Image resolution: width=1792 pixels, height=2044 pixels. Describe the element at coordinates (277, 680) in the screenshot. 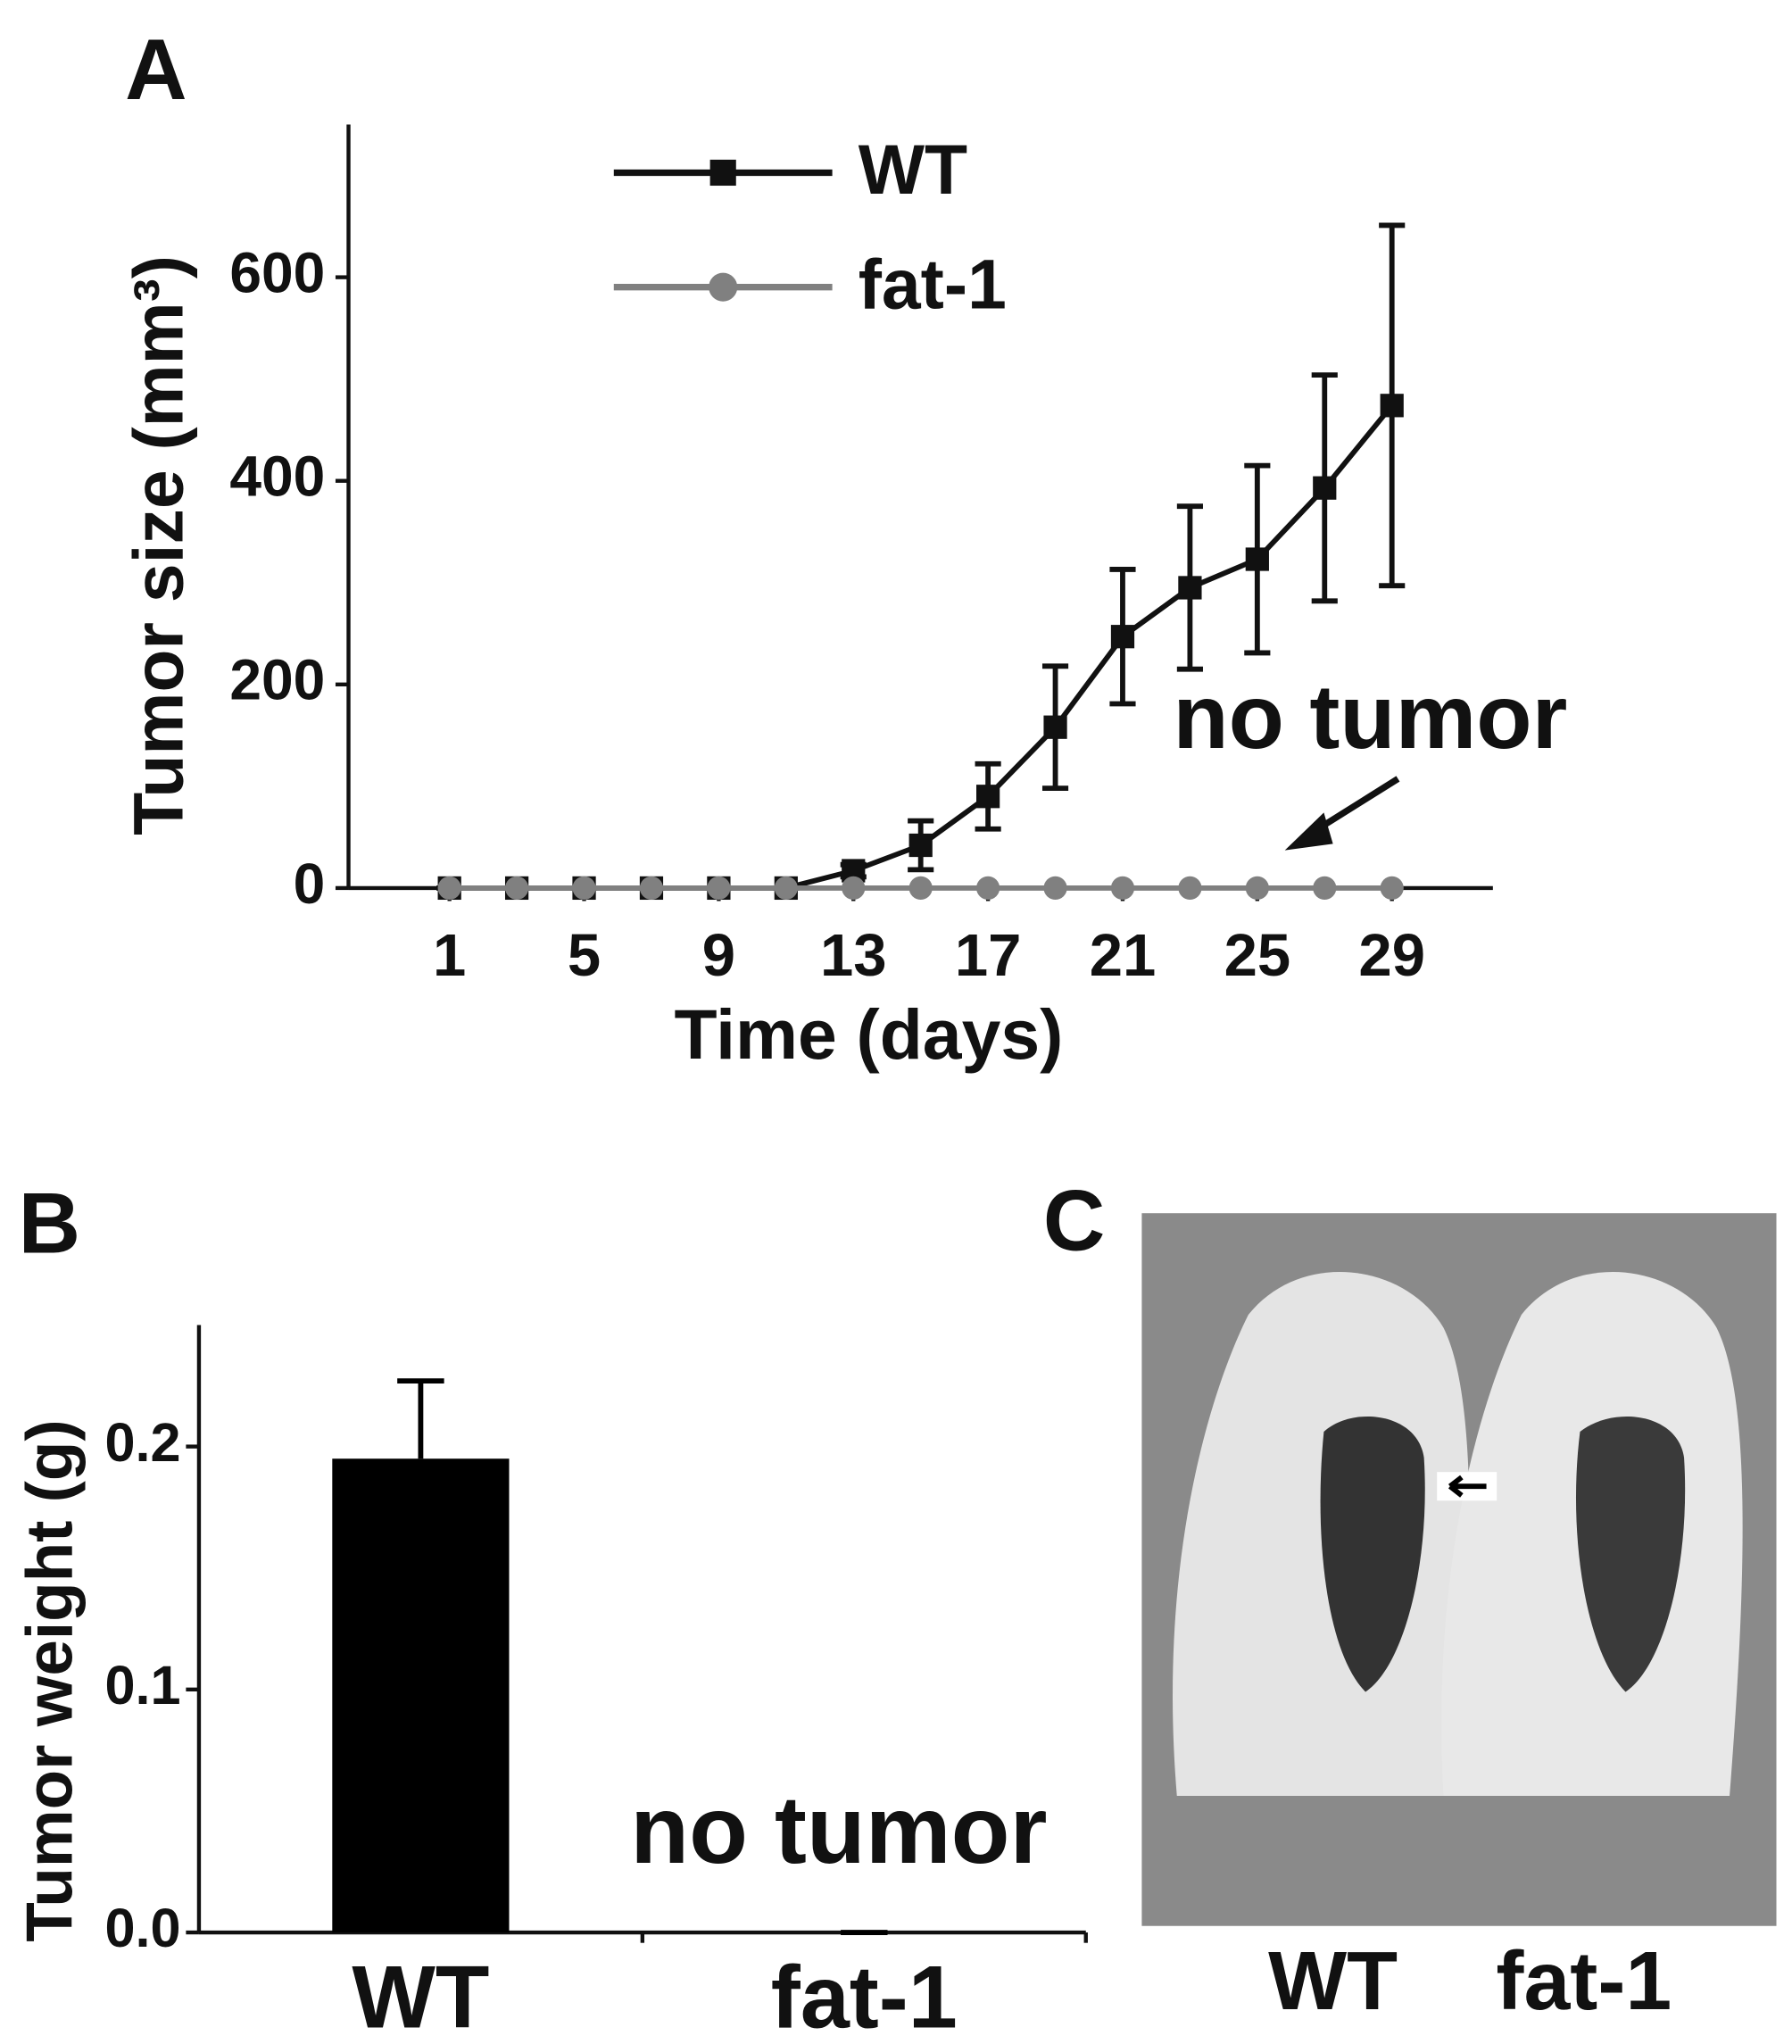

I see `y-tick-label: 200` at that location.